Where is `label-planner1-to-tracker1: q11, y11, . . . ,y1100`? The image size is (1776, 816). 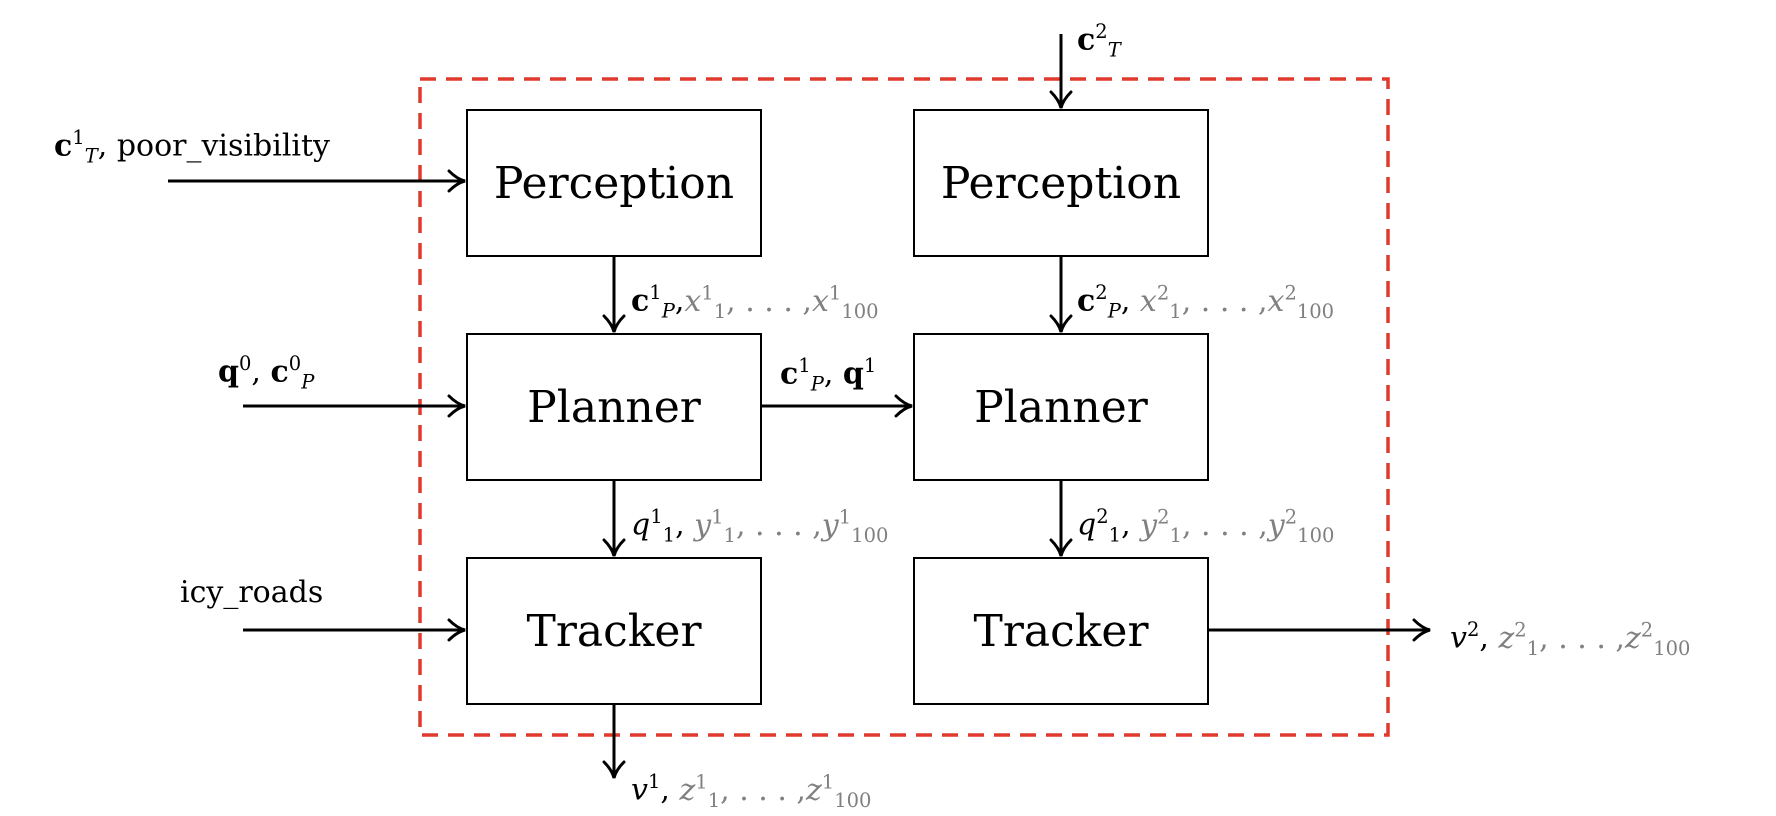
label-planner1-to-tracker1: q11, y11, . . . ,y1100 is located at coordinates (760, 526).